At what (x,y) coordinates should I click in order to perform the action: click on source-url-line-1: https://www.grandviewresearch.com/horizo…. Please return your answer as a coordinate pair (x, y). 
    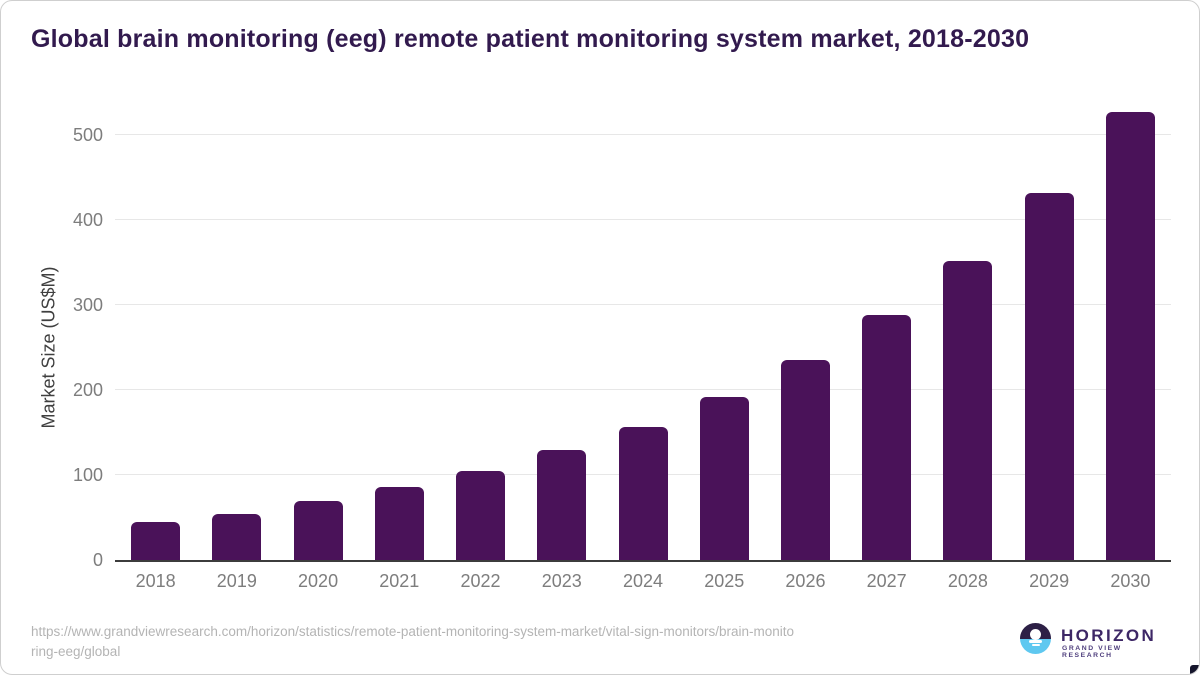
    Looking at the image, I should click on (413, 631).